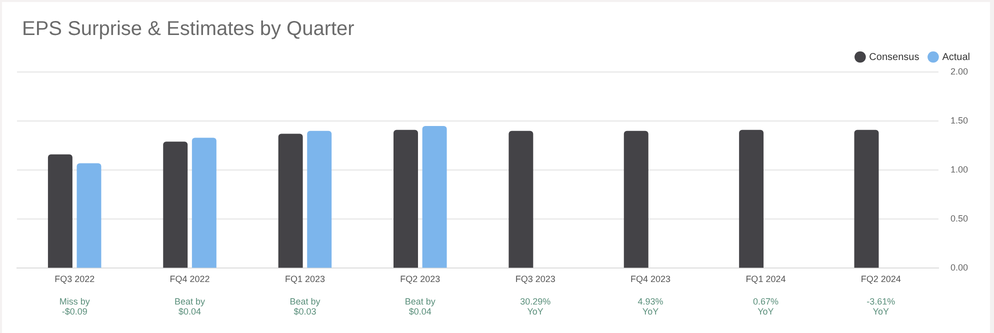 This screenshot has width=994, height=333. Describe the element at coordinates (959, 219) in the screenshot. I see `y-tick-label: 0.50` at that location.